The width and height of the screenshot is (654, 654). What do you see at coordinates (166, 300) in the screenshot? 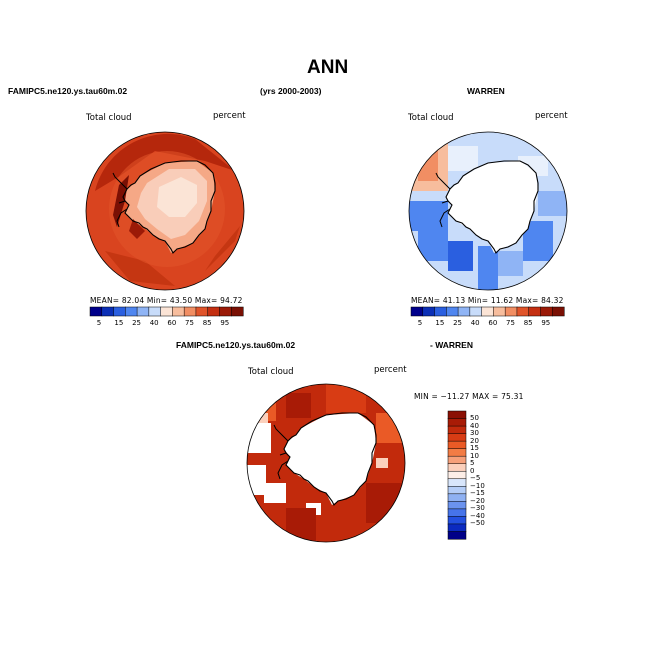
I see `panel1-stats: MEAN= 82.04 Min= 43.50 Max= 94.72` at bounding box center [166, 300].